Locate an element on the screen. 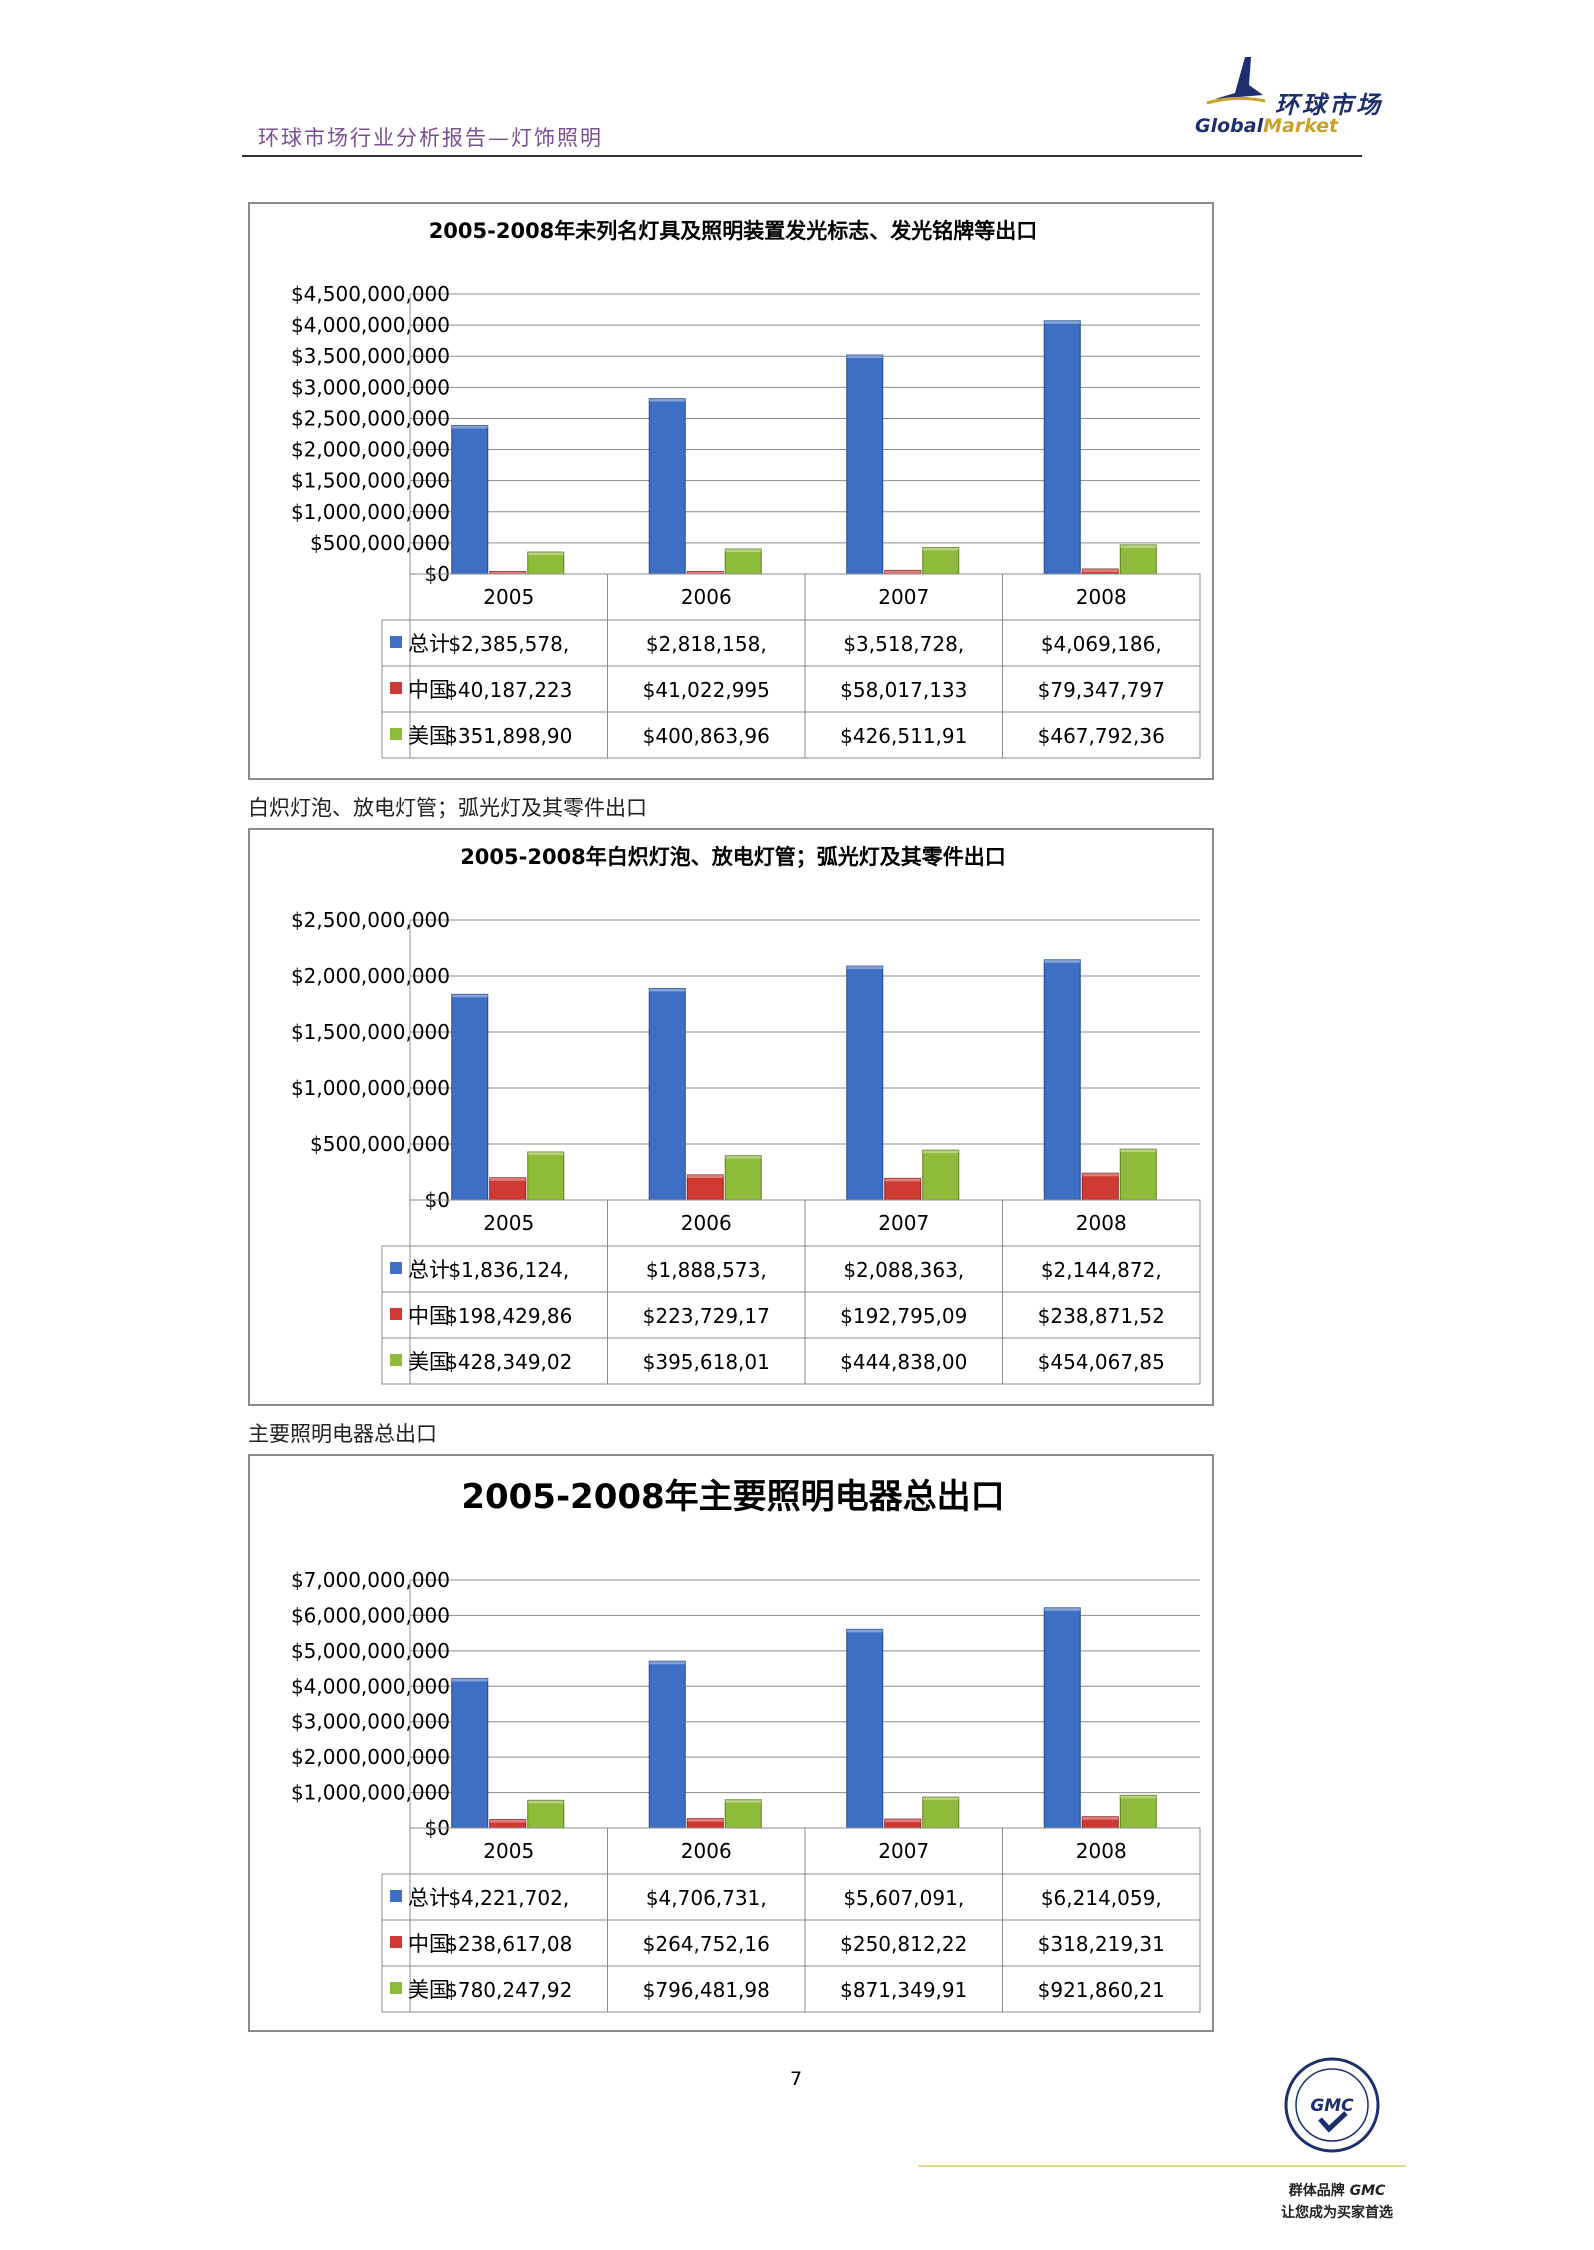 This screenshot has width=1594, height=2250. y-tick-label: $3,500,000,000 is located at coordinates (370, 356).